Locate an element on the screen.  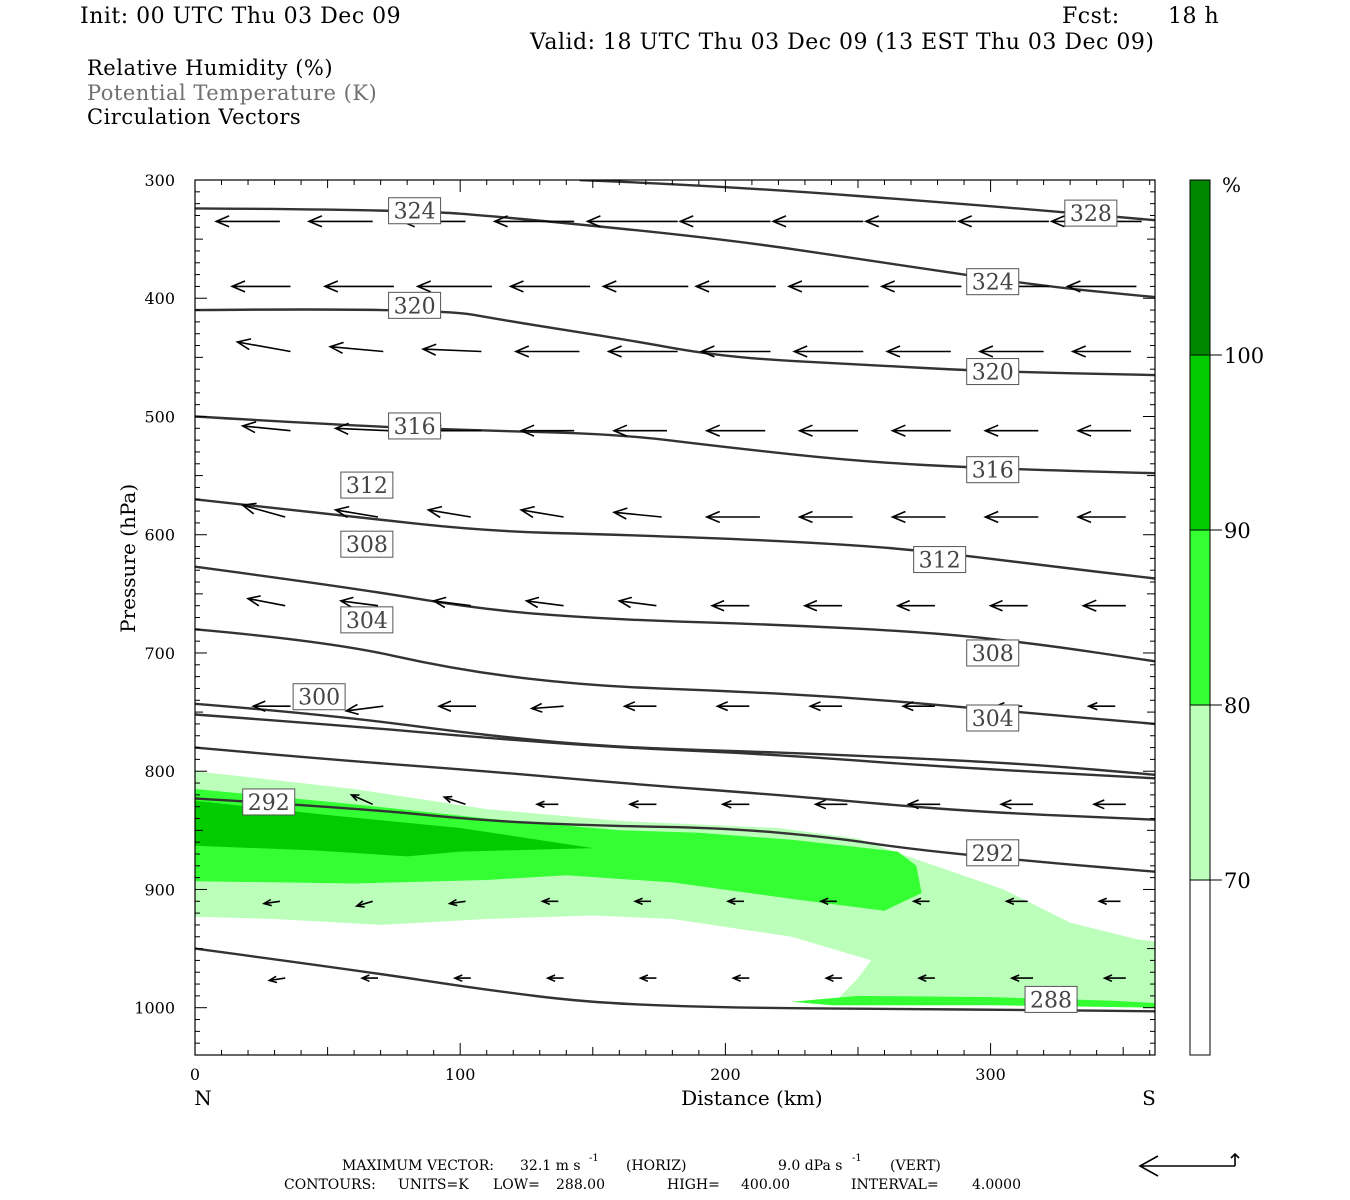
vector-arrow-r1-c0 is located at coordinates (260, 286).